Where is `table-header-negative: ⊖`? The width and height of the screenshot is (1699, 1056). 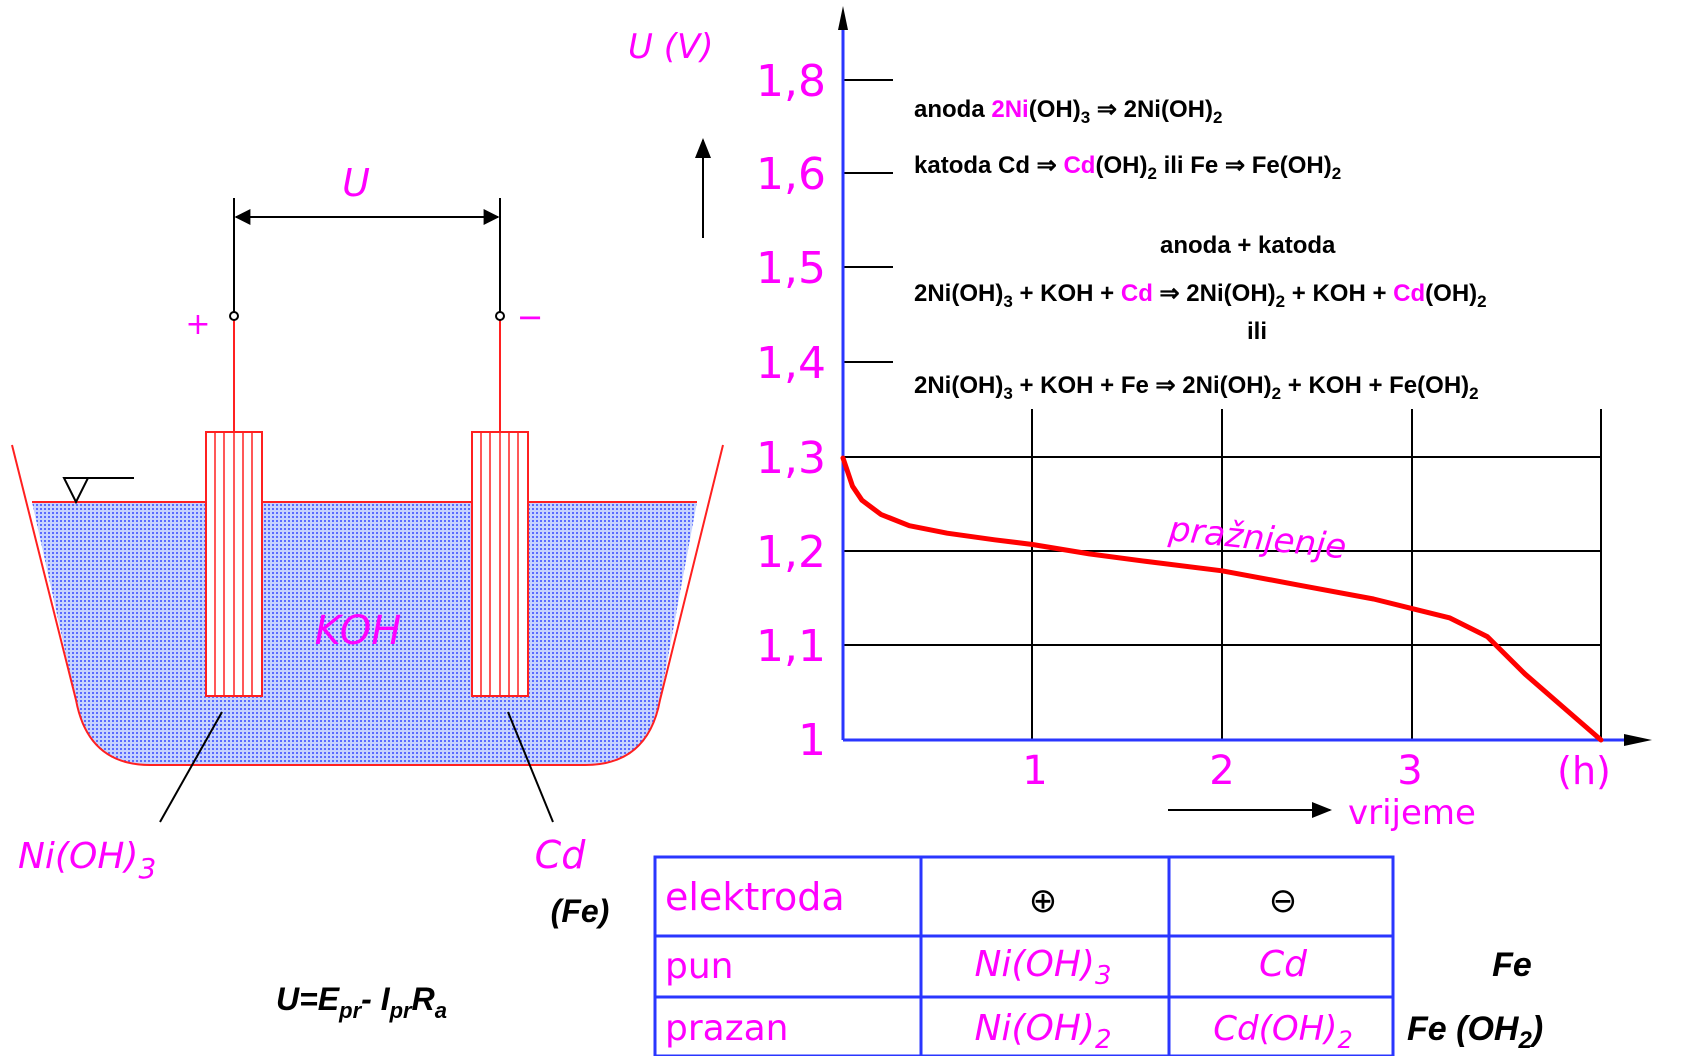
table-header-negative: ⊖ is located at coordinates (1283, 901).